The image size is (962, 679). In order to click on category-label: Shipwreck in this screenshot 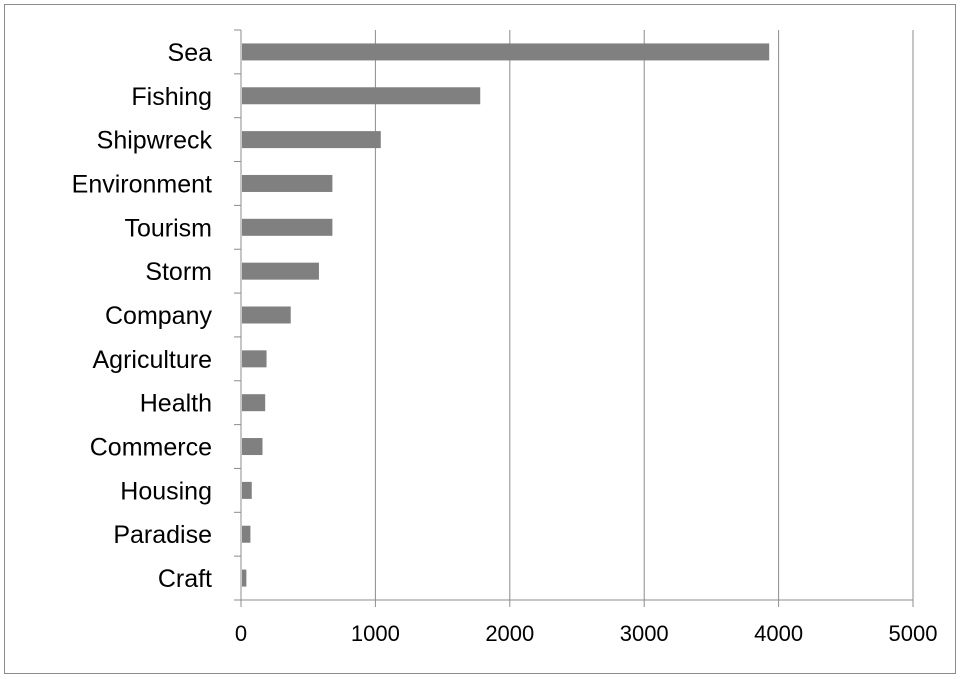, I will do `click(155, 141)`.